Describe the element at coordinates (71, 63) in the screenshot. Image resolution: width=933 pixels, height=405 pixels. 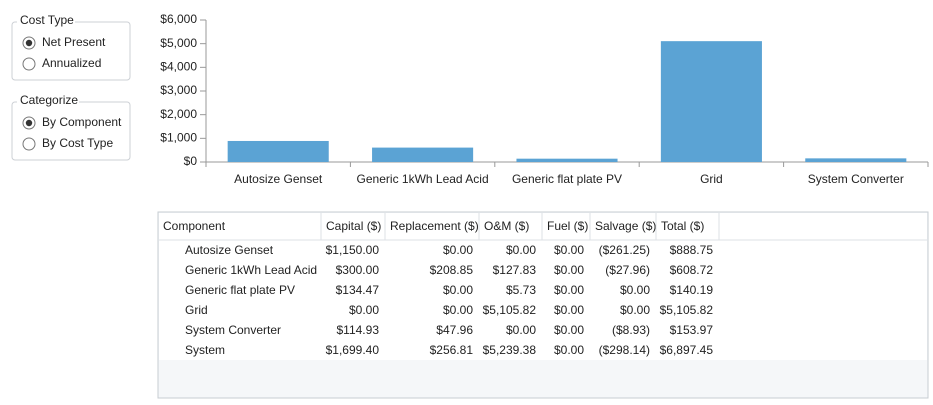
I see `radio-label: Annualized` at that location.